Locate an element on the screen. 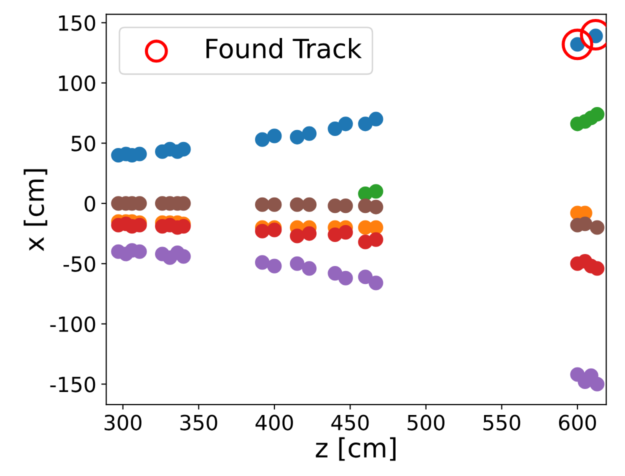  legend-label: Found Track is located at coordinates (284, 48).